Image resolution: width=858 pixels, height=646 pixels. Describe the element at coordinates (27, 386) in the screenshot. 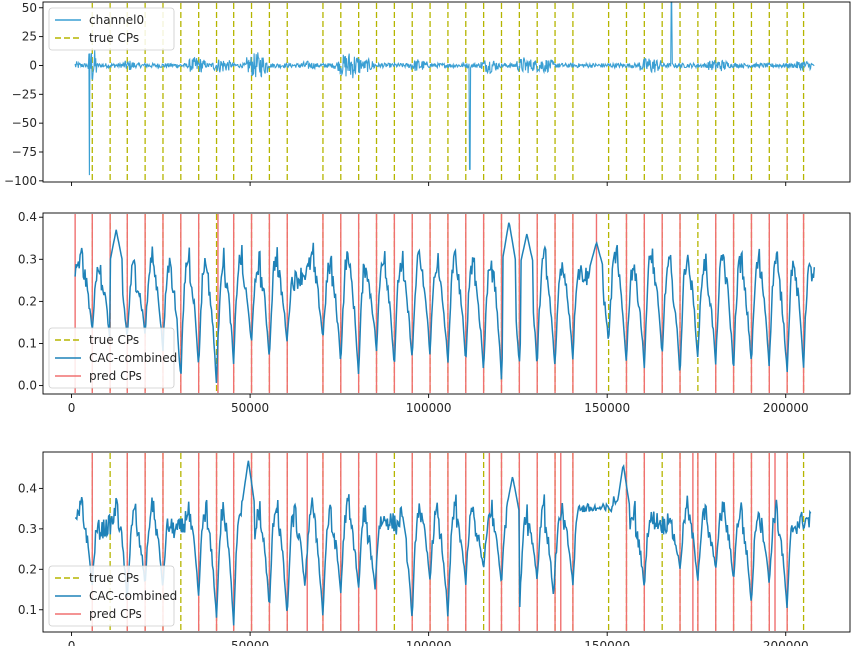

I see `ytick-label: 0.0` at that location.